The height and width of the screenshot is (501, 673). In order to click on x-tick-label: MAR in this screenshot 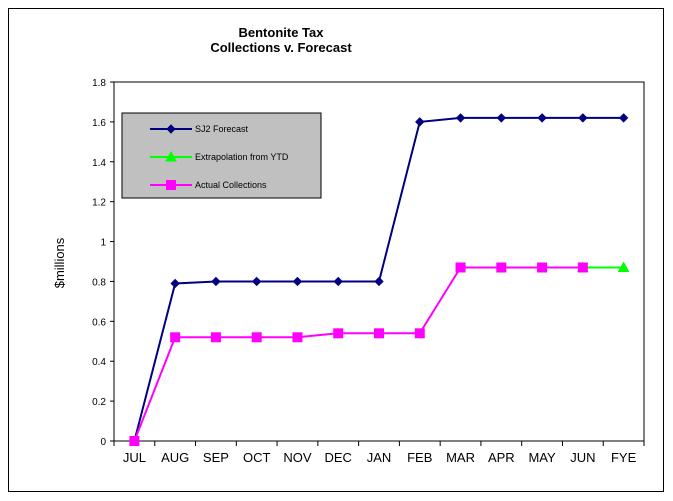, I will do `click(460, 457)`.